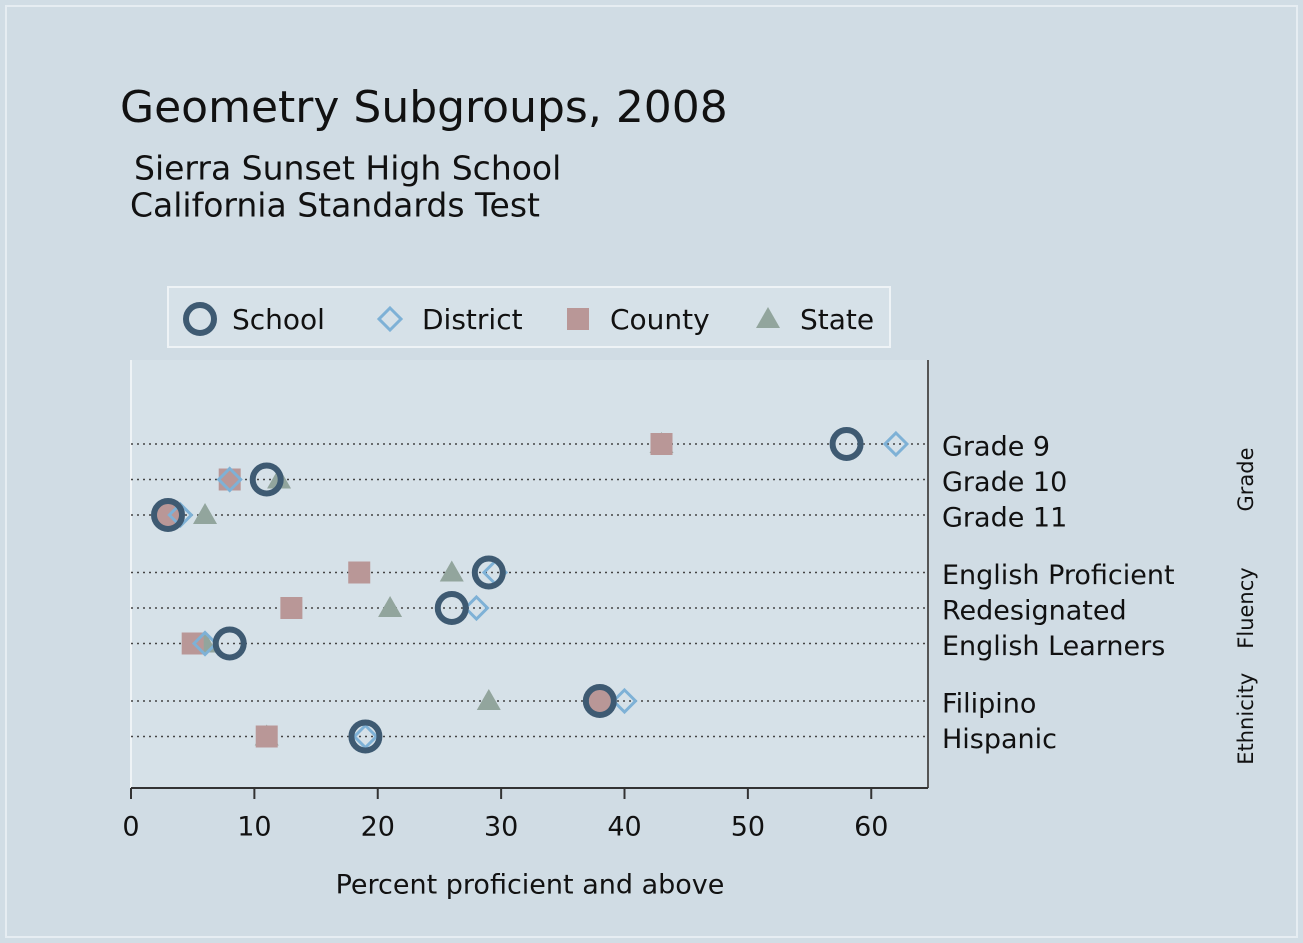 Image resolution: width=1303 pixels, height=943 pixels. Describe the element at coordinates (130, 827) in the screenshot. I see `x-tick-label: 0` at that location.